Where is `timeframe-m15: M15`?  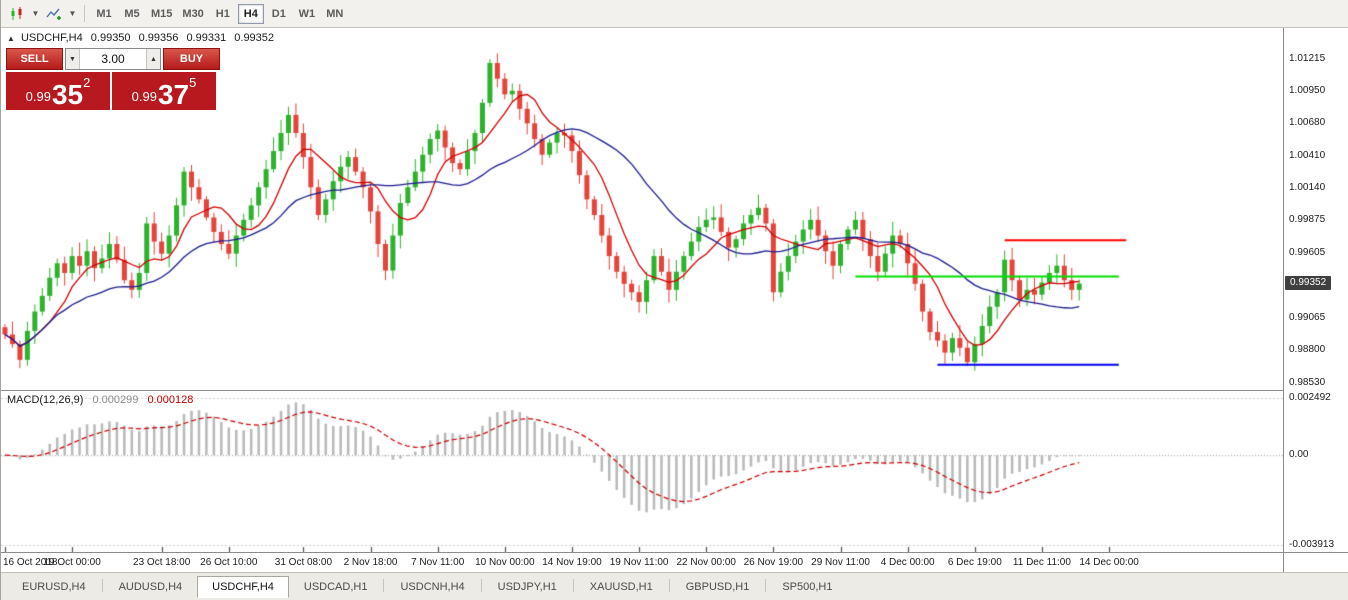 timeframe-m15: M15 is located at coordinates (161, 14).